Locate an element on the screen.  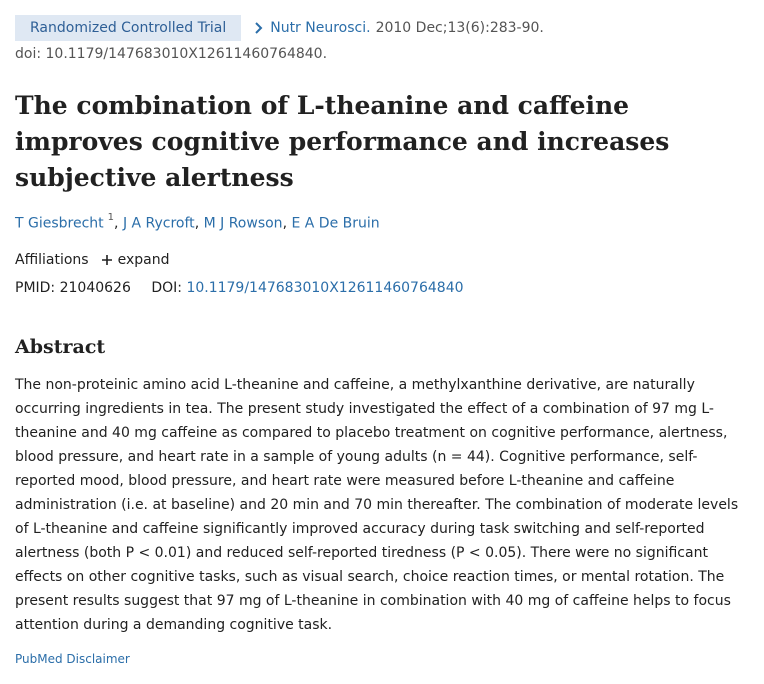
affiliations-label: Affiliations is located at coordinates (52, 260).